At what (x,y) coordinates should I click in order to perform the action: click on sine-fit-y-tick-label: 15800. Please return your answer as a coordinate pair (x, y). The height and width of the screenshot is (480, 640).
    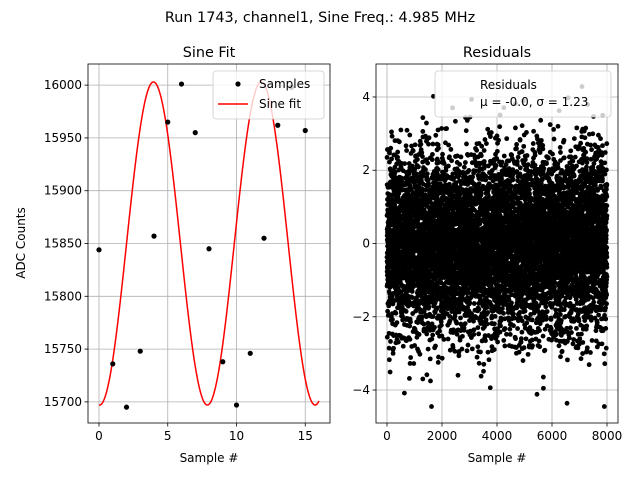
    Looking at the image, I should click on (63, 296).